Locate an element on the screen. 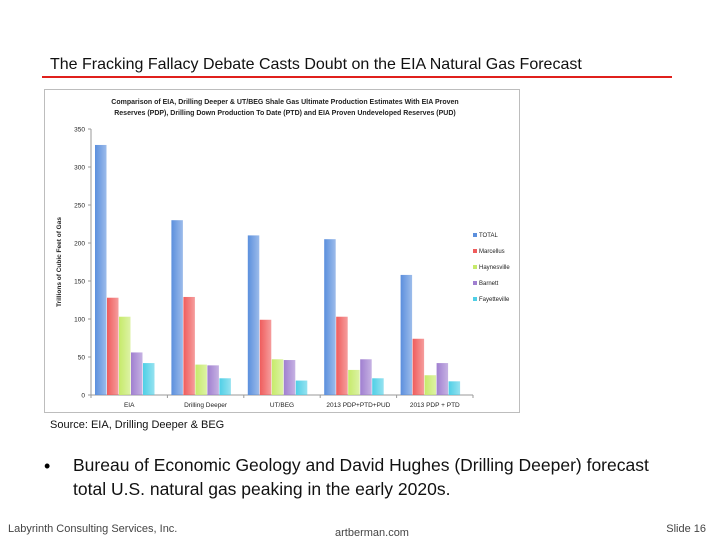 The height and width of the screenshot is (540, 720). legend-label-fayetteville: Fayetteville is located at coordinates (494, 300).